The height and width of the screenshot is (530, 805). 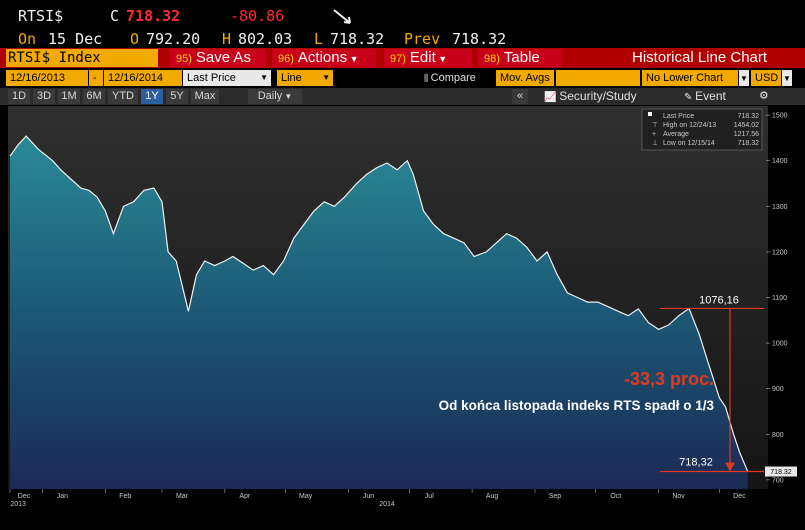 I want to click on table-button: 98) Table, so click(x=520, y=58).